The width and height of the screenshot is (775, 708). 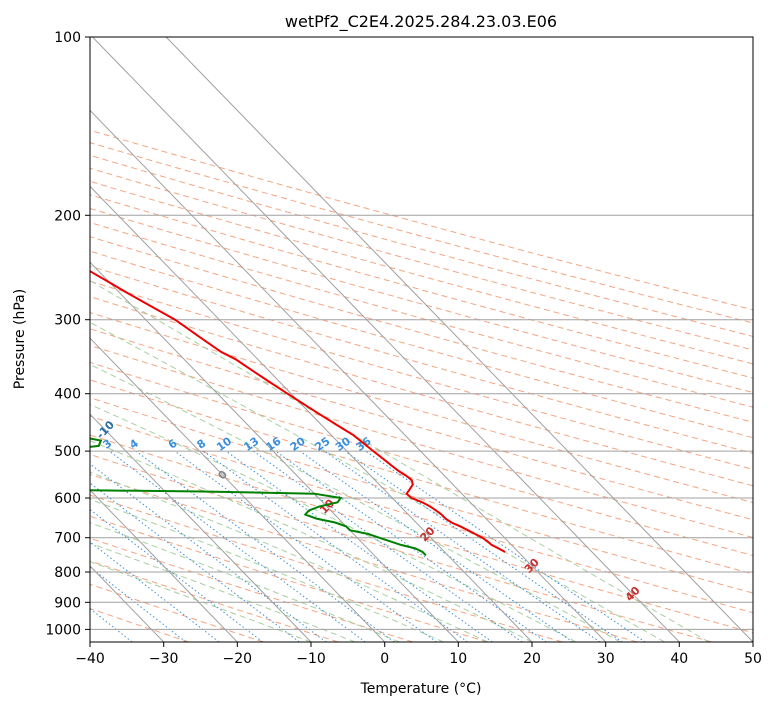 What do you see at coordinates (63, 630) in the screenshot?
I see `y-tick-label: 1000` at bounding box center [63, 630].